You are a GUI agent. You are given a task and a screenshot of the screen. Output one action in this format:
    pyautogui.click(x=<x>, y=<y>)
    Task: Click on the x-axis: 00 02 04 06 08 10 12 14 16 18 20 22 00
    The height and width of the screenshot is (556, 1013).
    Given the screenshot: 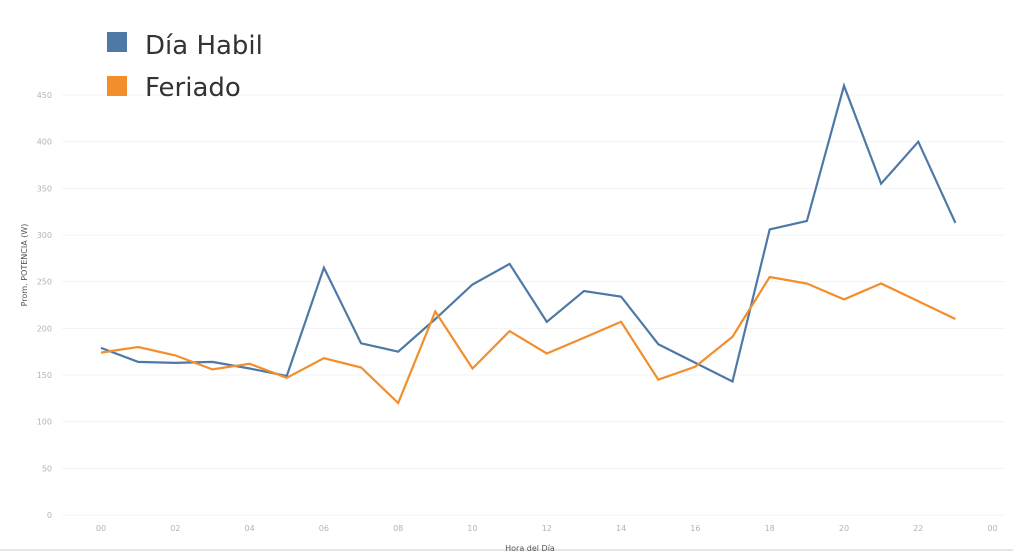 What is the action you would take?
    pyautogui.click(x=547, y=528)
    